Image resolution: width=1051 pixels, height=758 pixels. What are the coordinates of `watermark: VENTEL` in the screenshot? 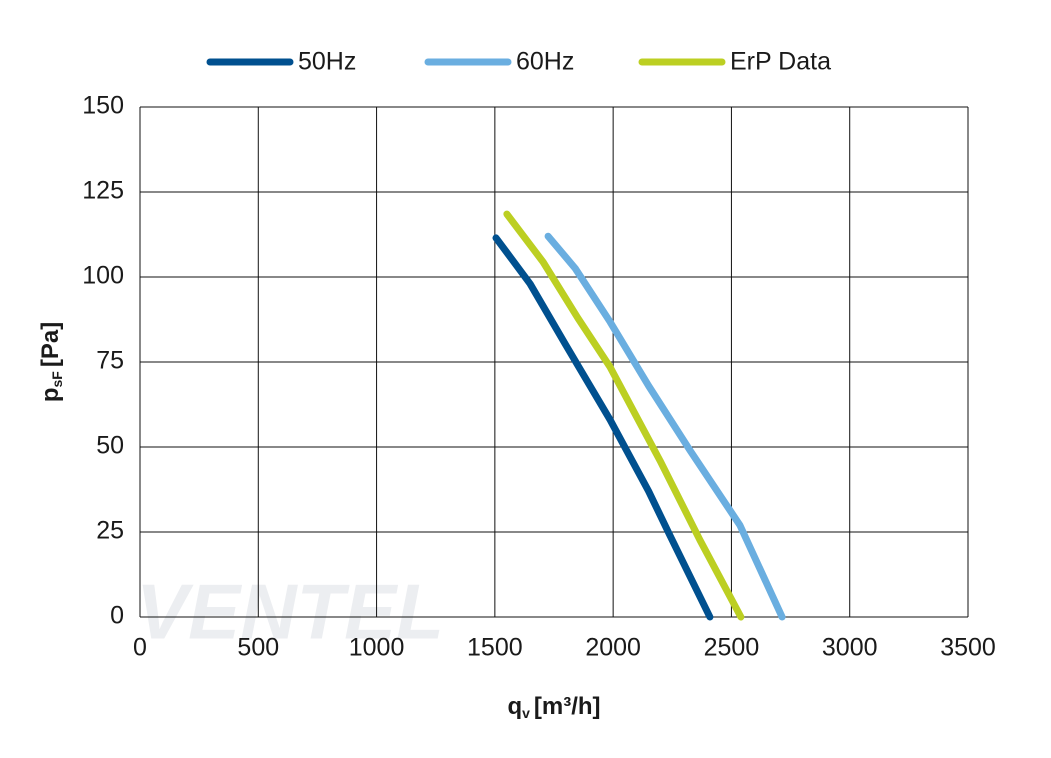 It's located at (290, 612).